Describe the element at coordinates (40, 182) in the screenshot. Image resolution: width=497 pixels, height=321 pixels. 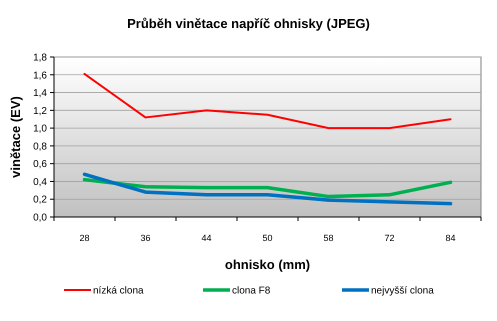
I see `y-tick-label: 0,4` at that location.